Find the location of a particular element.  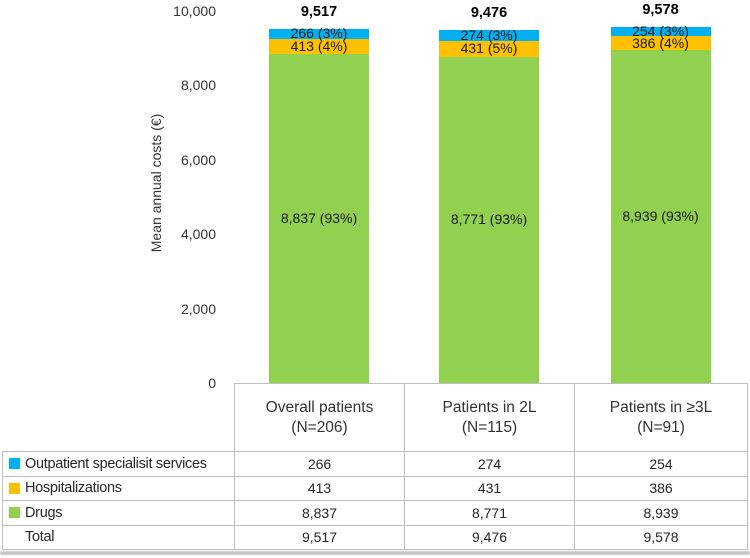

column-header-line1: Patients in 2L is located at coordinates (489, 407).